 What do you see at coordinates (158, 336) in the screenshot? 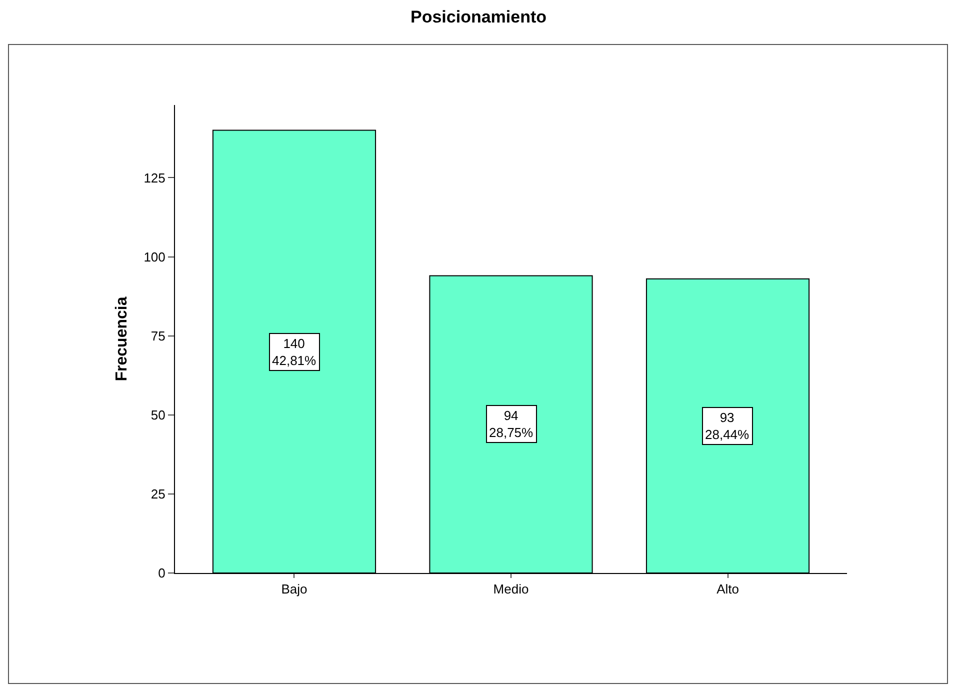
I see `y-tick-label: 75` at bounding box center [158, 336].